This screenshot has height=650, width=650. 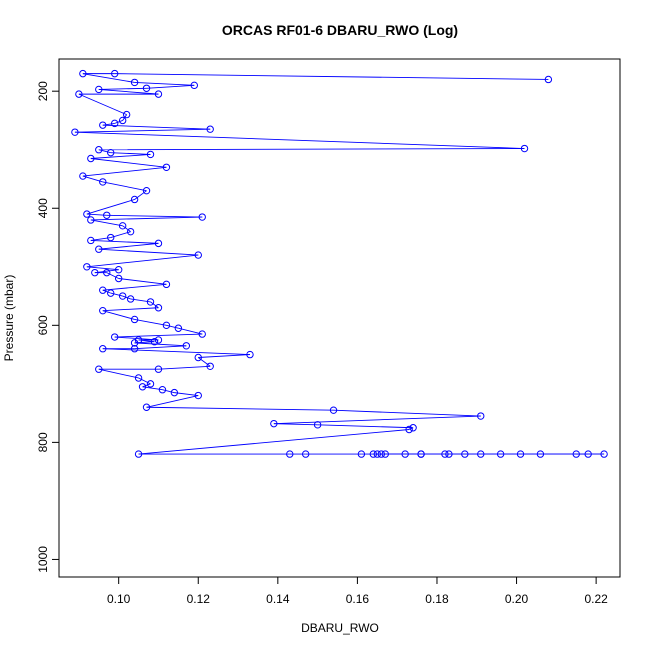 I want to click on y-tick-label: 1000, so click(x=43, y=559).